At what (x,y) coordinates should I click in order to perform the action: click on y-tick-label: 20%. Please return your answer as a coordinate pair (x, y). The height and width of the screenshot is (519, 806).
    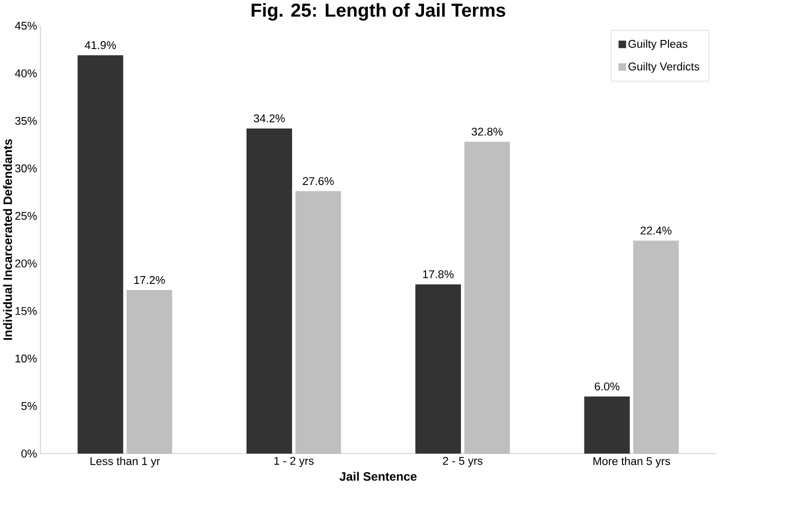
    Looking at the image, I should click on (26, 263).